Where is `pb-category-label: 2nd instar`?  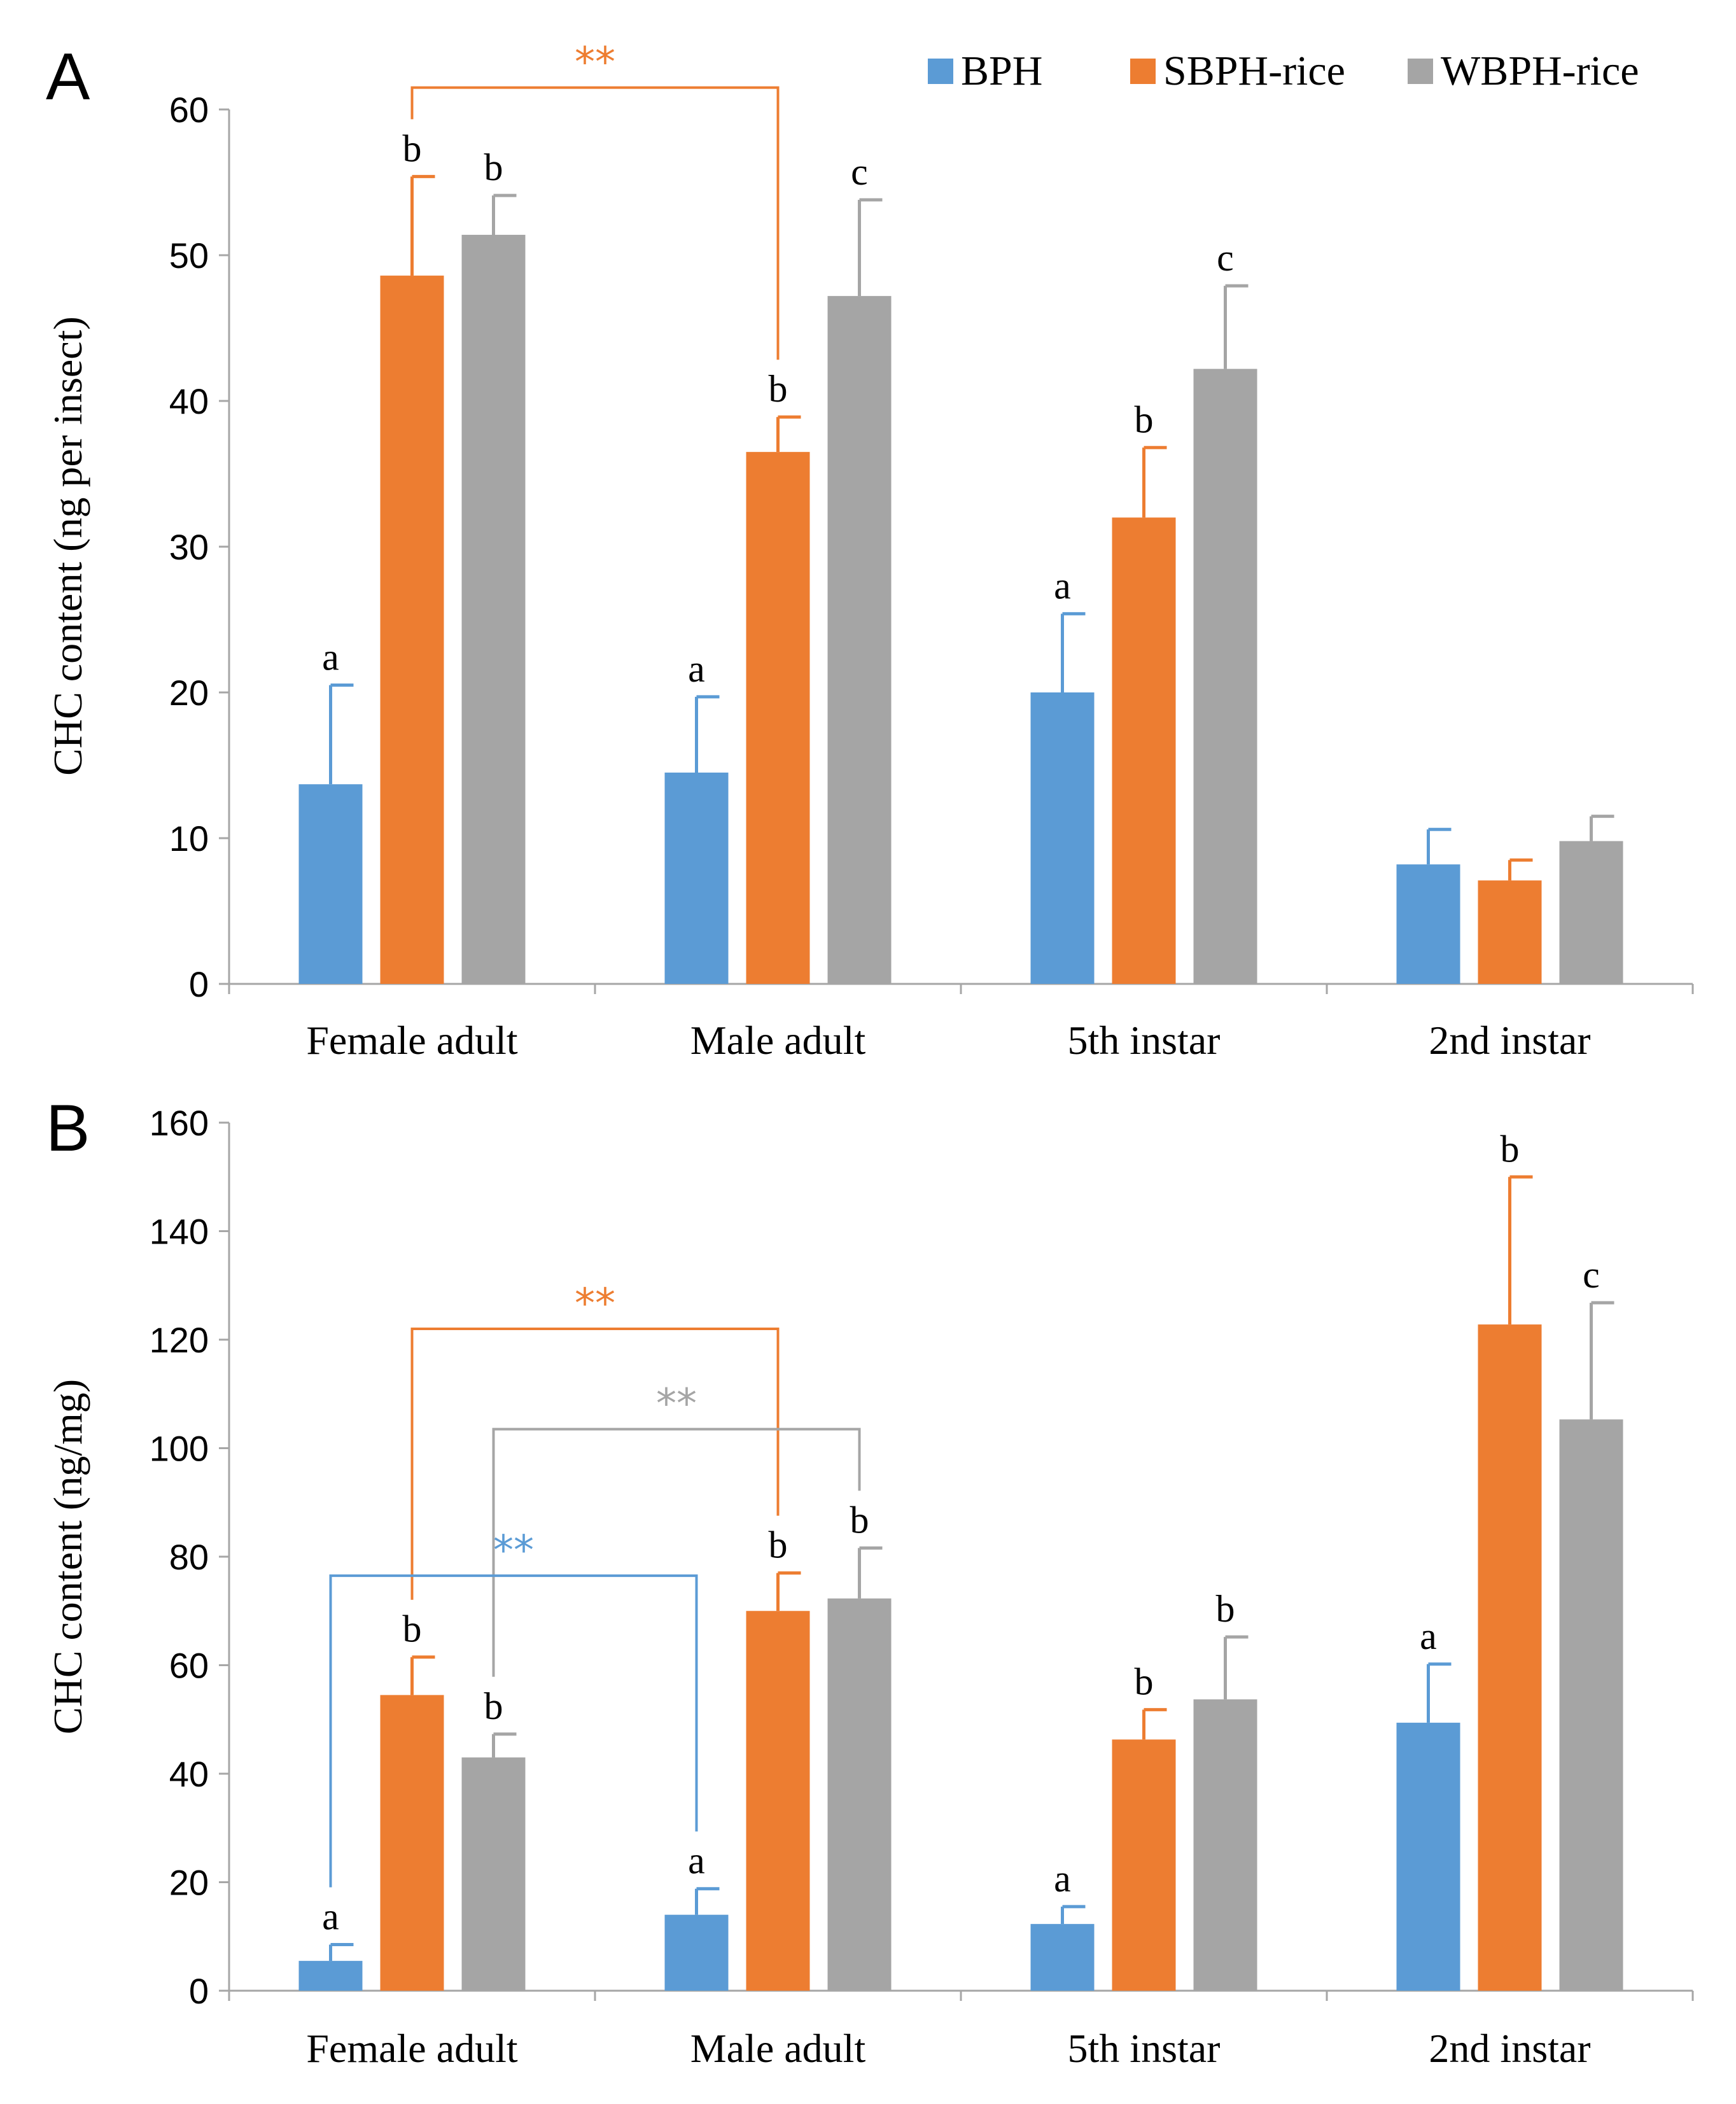
pb-category-label: 2nd instar is located at coordinates (1509, 2048).